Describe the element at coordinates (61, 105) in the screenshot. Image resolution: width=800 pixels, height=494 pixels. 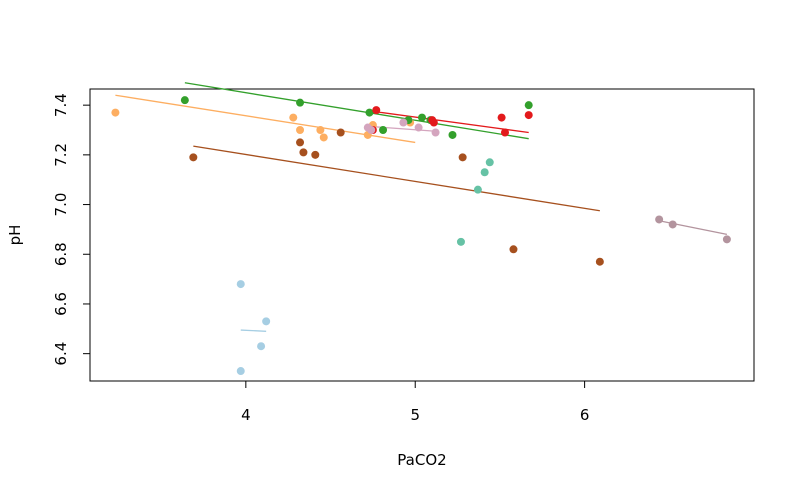
I see `y-tick-label: 7.4` at that location.